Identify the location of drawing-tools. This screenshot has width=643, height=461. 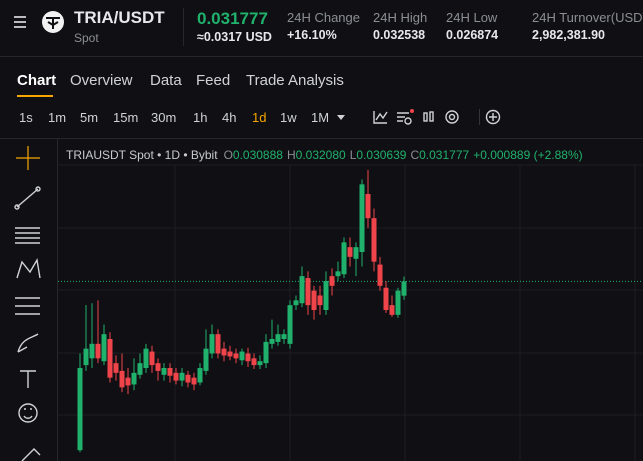
(27, 323).